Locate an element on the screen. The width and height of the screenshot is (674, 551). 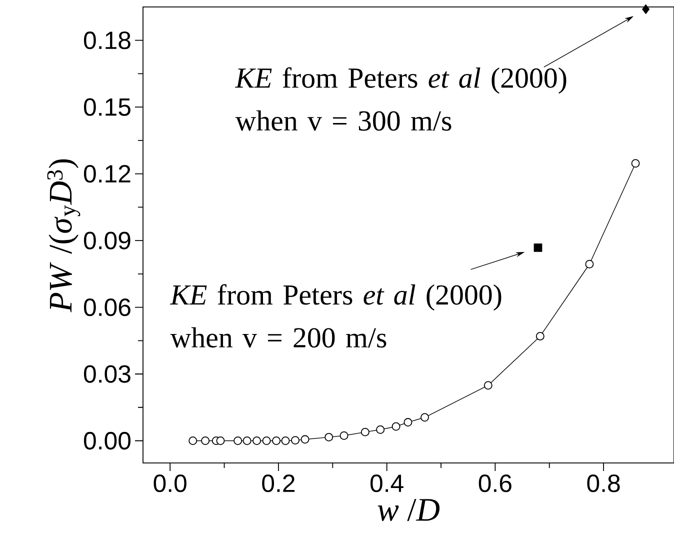
y-tick-label: 0.06 is located at coordinates (107, 307).